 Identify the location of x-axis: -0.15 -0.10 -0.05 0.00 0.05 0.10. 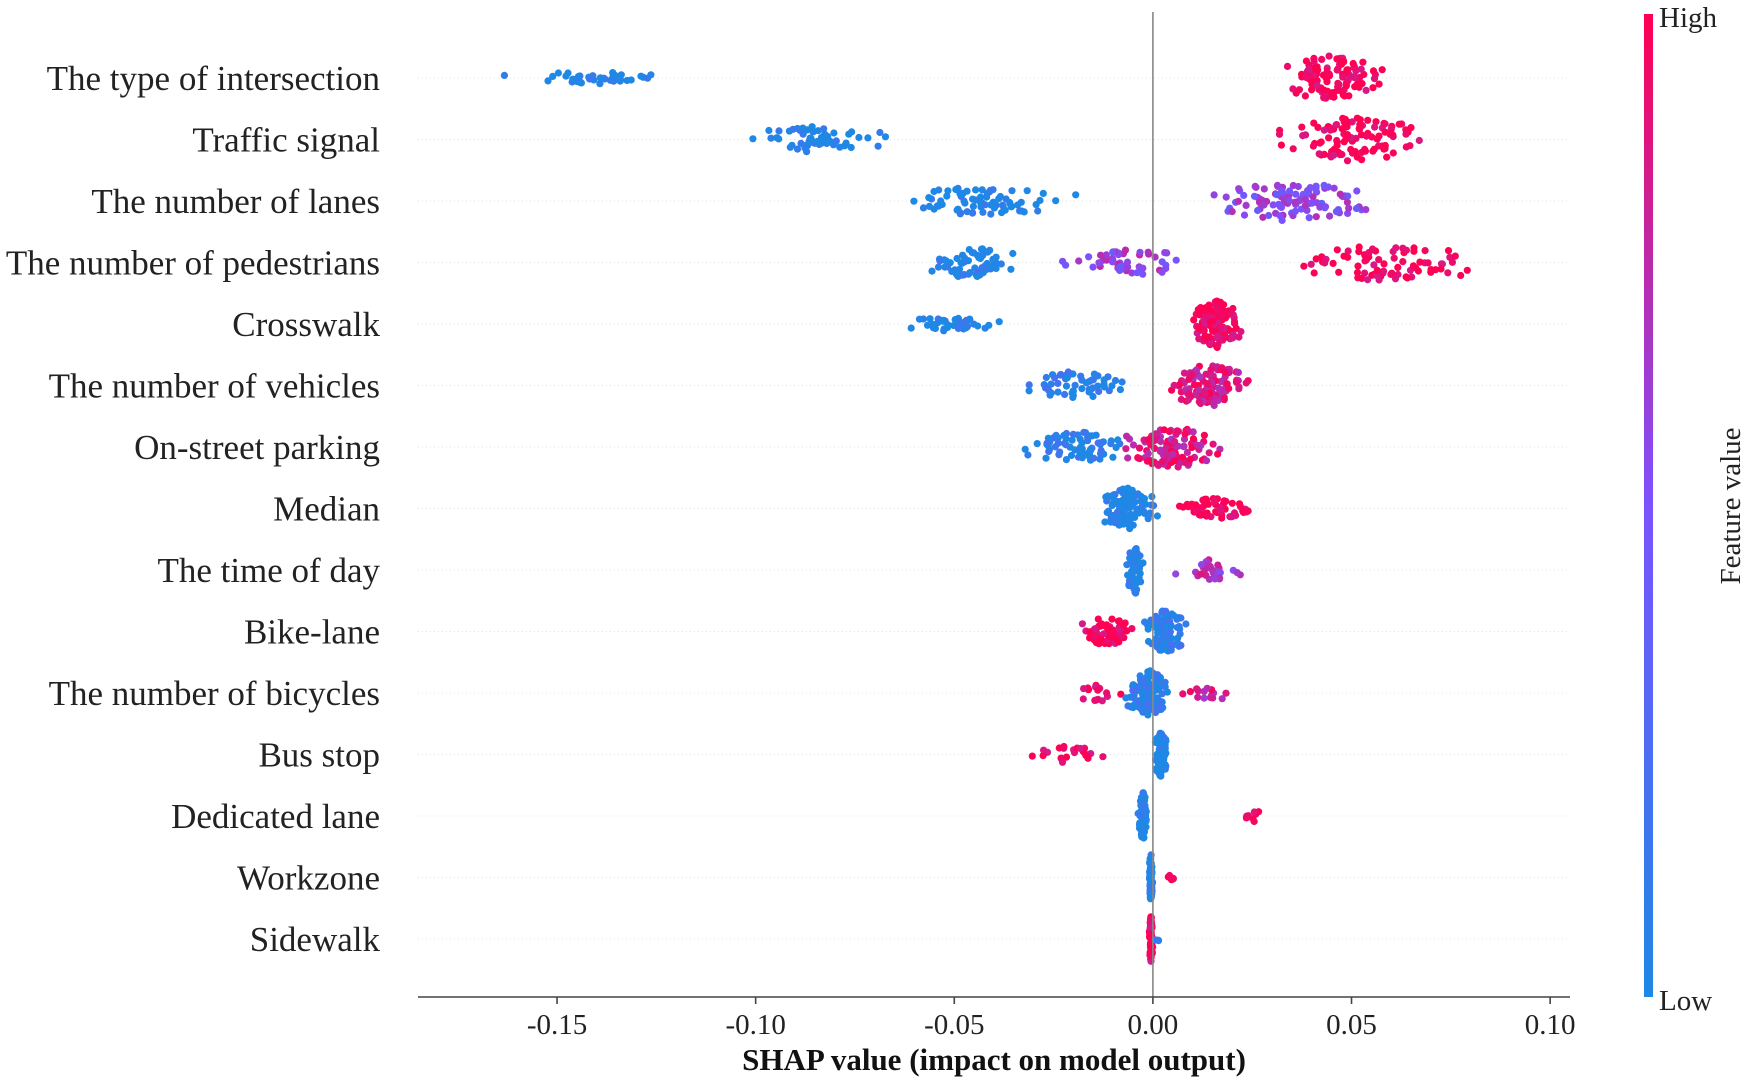
(997, 1018).